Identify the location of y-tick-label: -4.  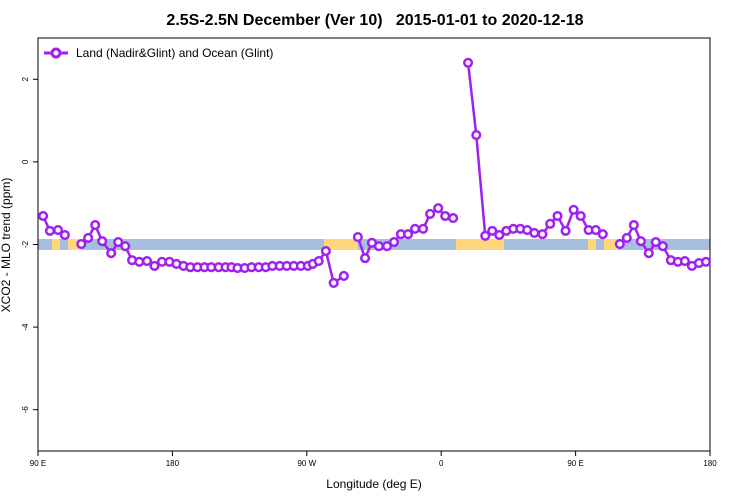
(25, 327).